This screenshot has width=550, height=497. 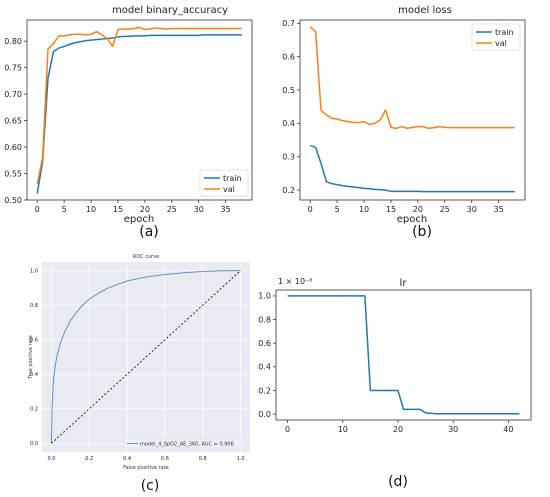 What do you see at coordinates (264, 319) in the screenshot?
I see `lr-y-tick-label-4: 0.8` at bounding box center [264, 319].